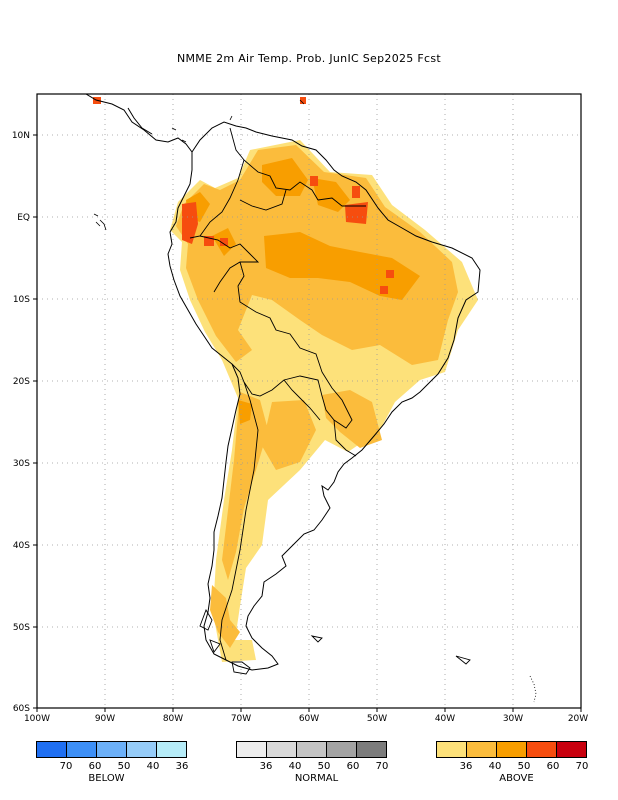  What do you see at coordinates (21, 382) in the screenshot?
I see `lat-label: 20S` at bounding box center [21, 382].